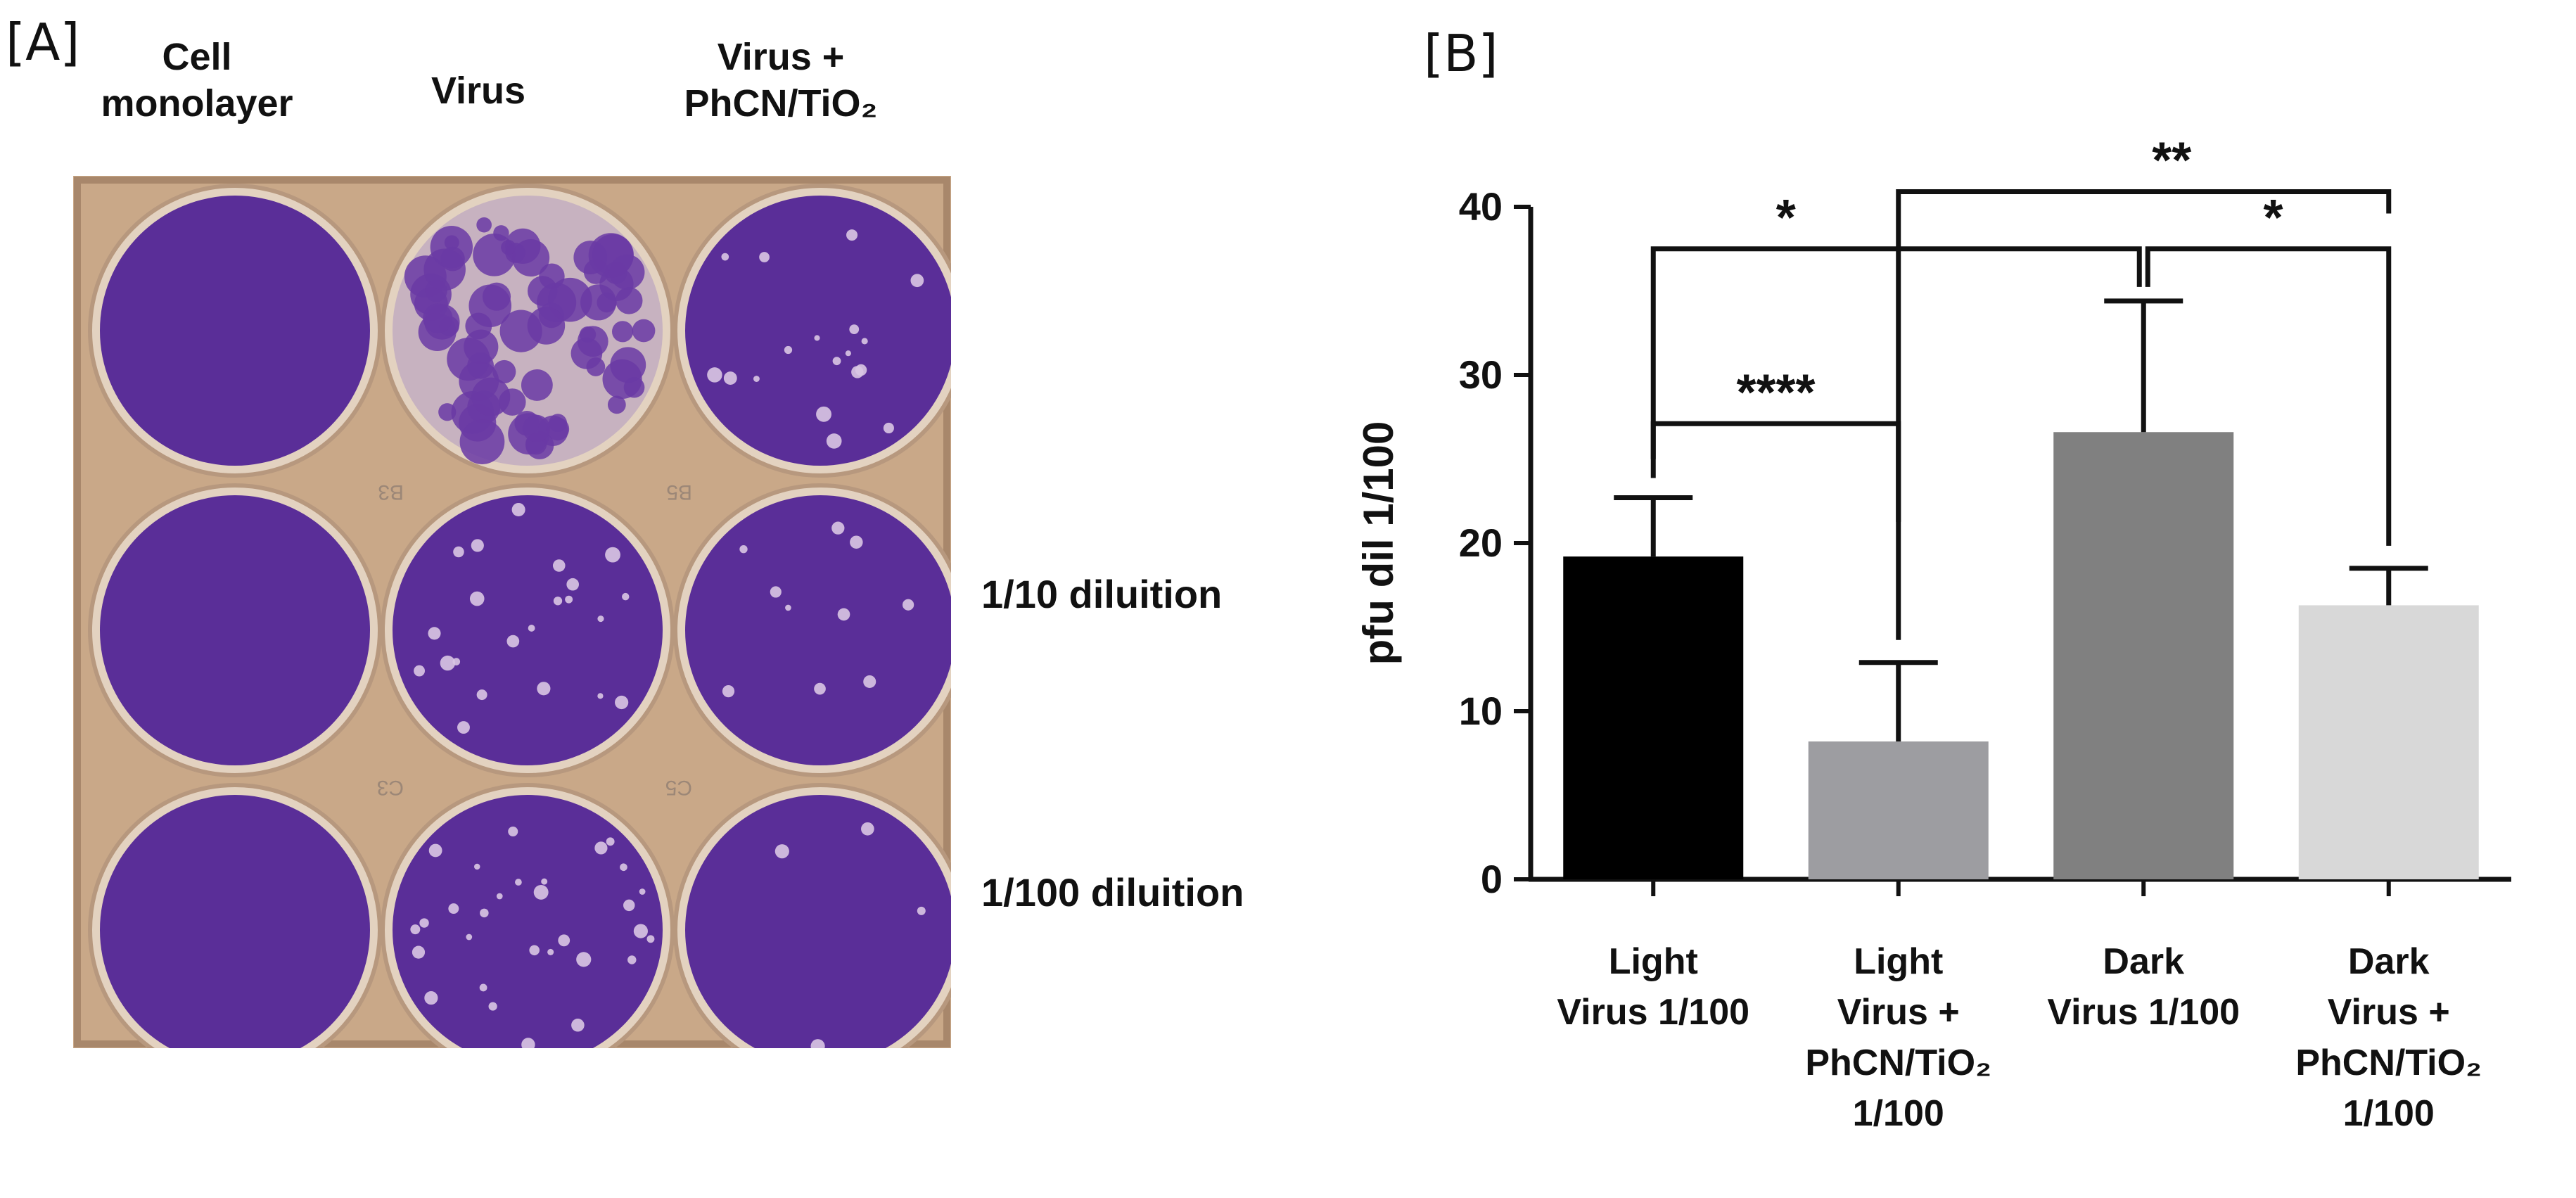  Describe the element at coordinates (197, 103) in the screenshot. I see `column-header-line: monolayer` at that location.